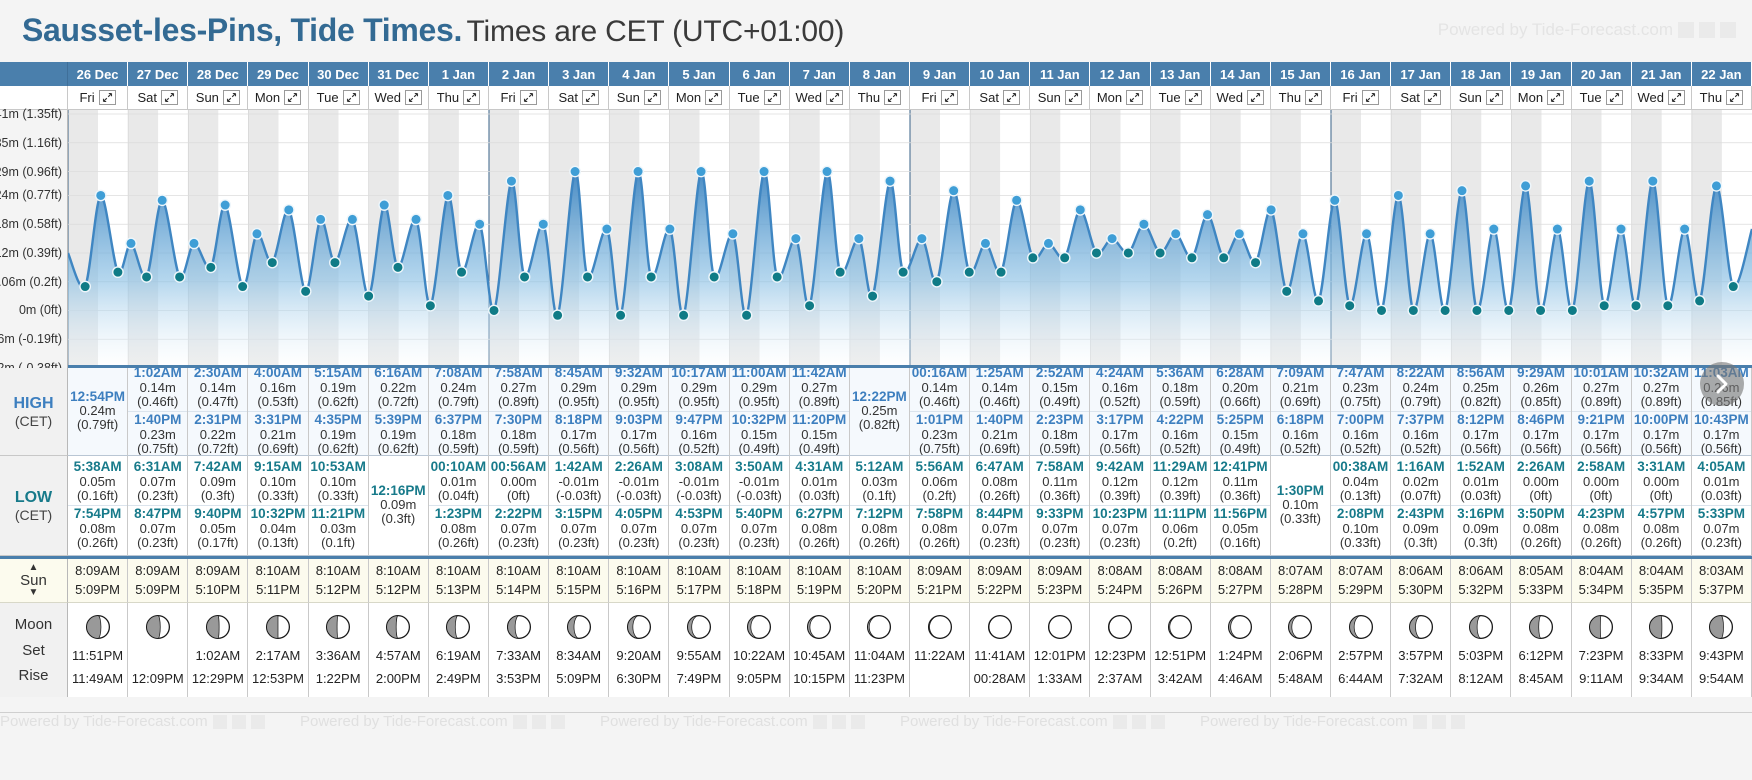 The height and width of the screenshot is (780, 1752). What do you see at coordinates (819, 74) in the screenshot?
I see `date-header-cell: 7 Jan` at bounding box center [819, 74].